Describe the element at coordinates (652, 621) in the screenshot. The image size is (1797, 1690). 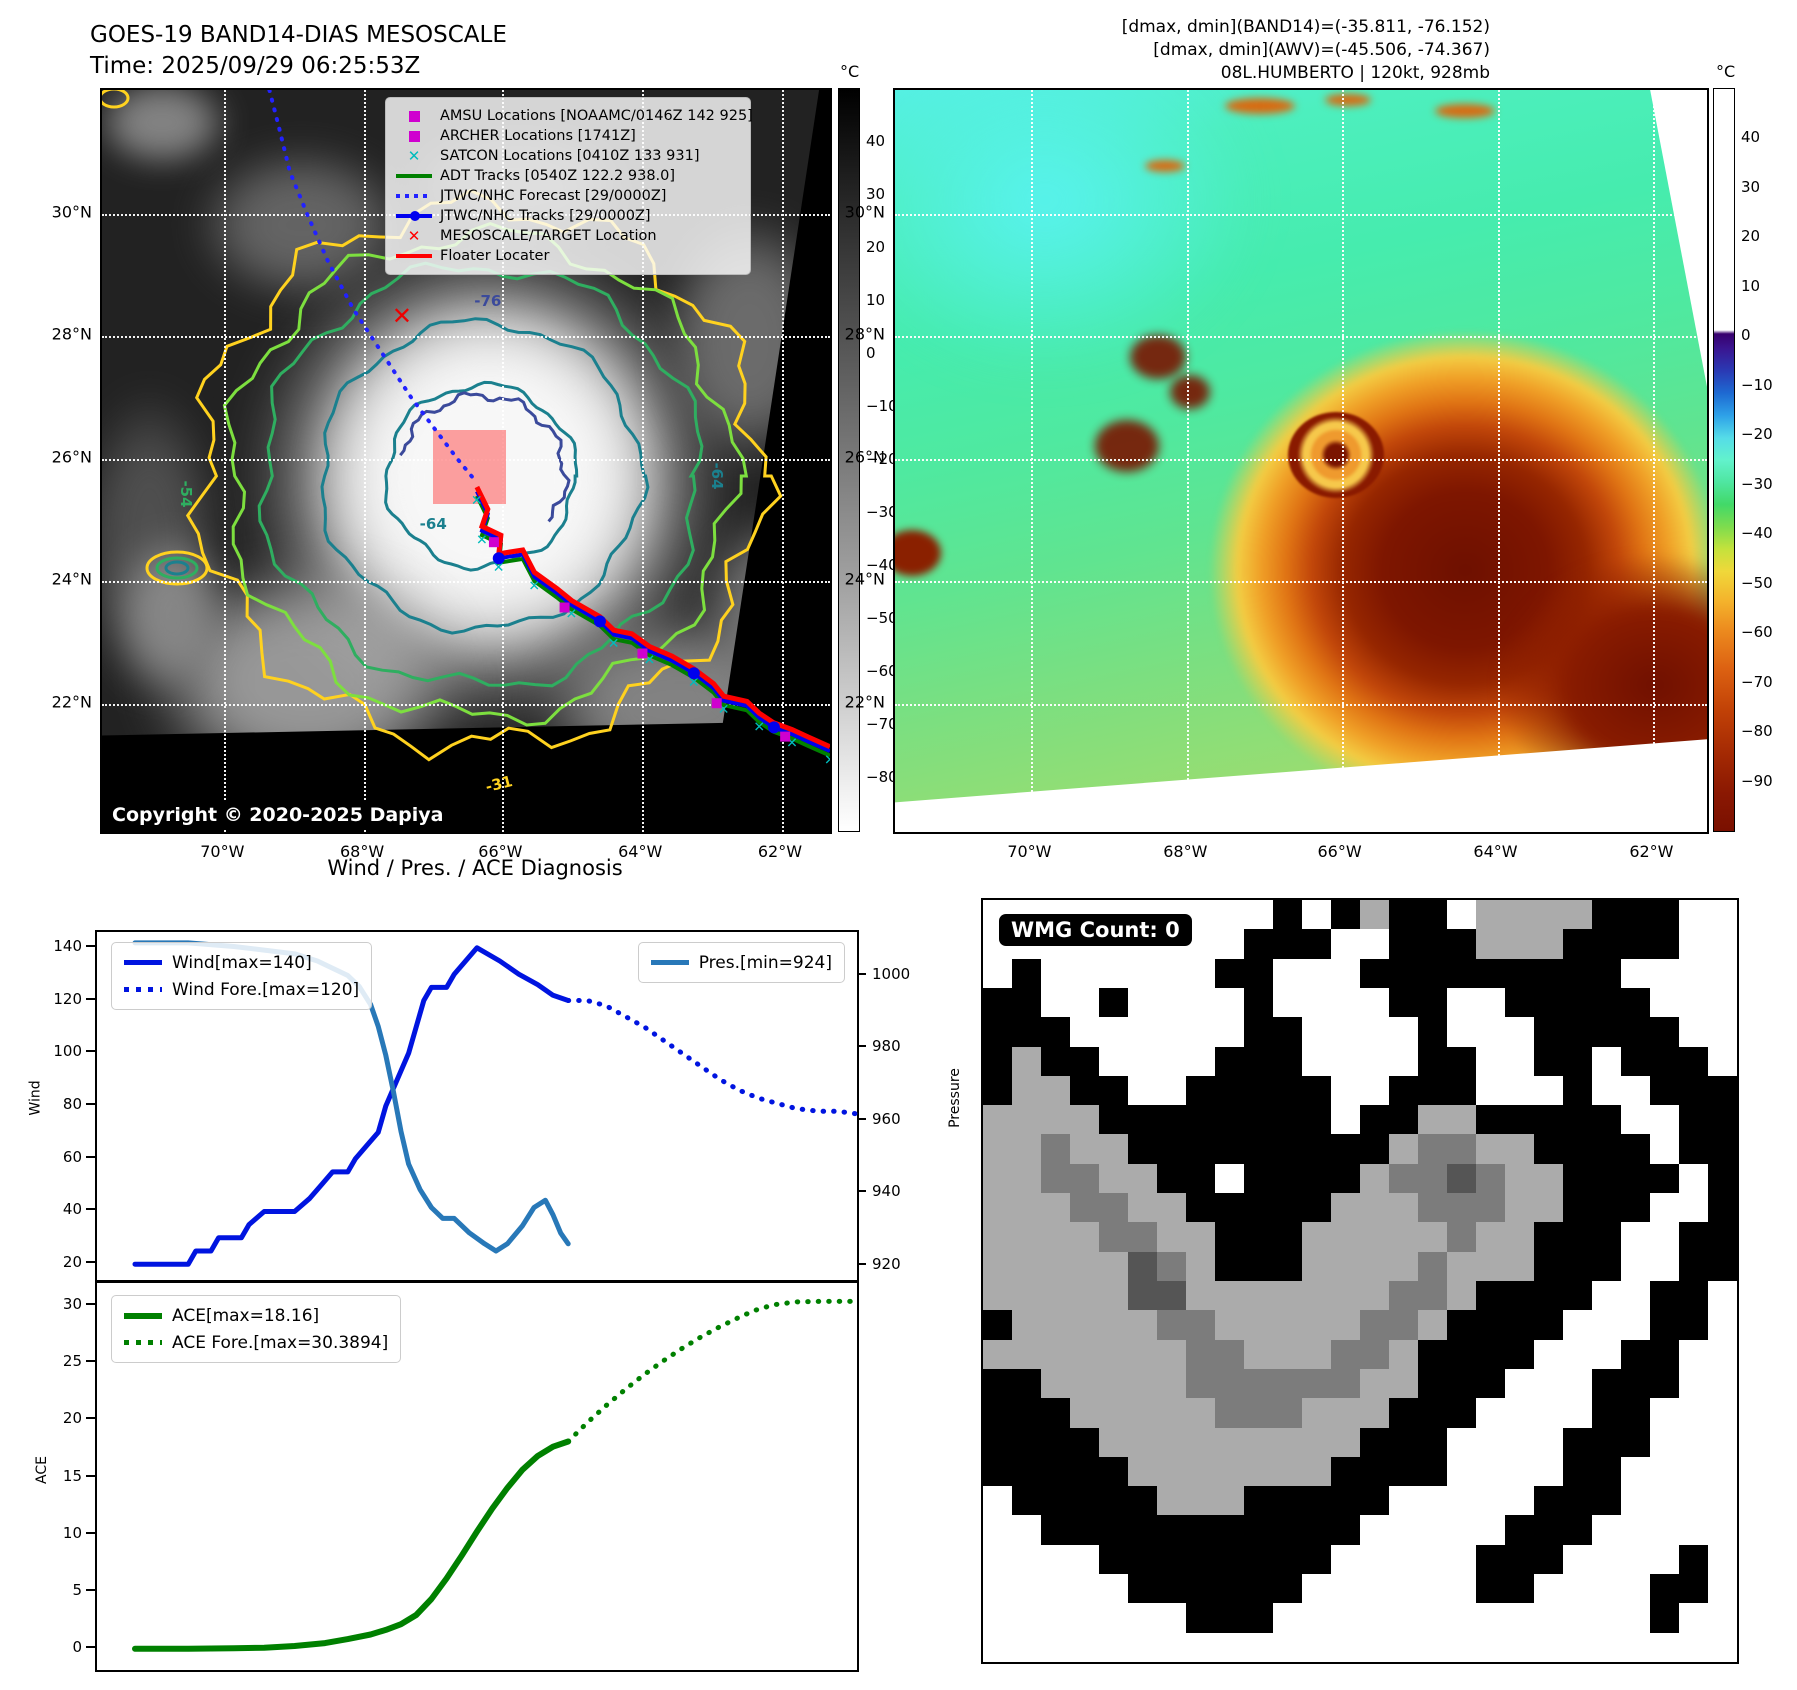
I see `jtwc-track` at that location.